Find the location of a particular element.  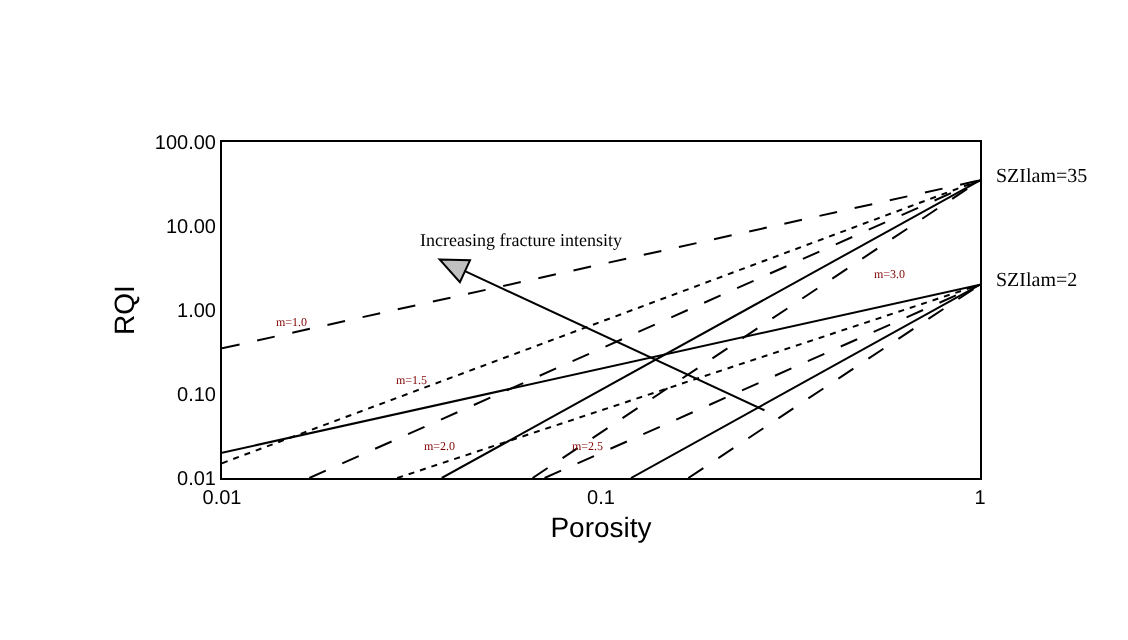

y-tick-label: 1.00 is located at coordinates (197, 312).